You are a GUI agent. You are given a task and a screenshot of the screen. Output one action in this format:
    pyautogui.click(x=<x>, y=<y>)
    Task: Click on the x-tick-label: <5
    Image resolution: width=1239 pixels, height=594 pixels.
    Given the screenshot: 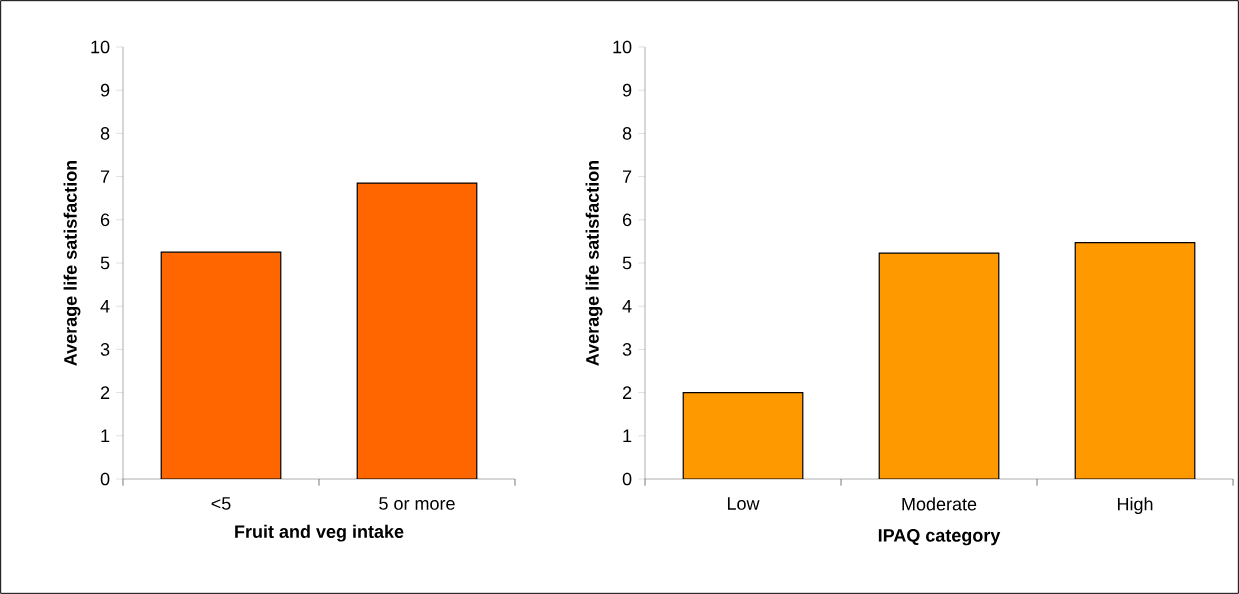 What is the action you would take?
    pyautogui.click(x=221, y=503)
    